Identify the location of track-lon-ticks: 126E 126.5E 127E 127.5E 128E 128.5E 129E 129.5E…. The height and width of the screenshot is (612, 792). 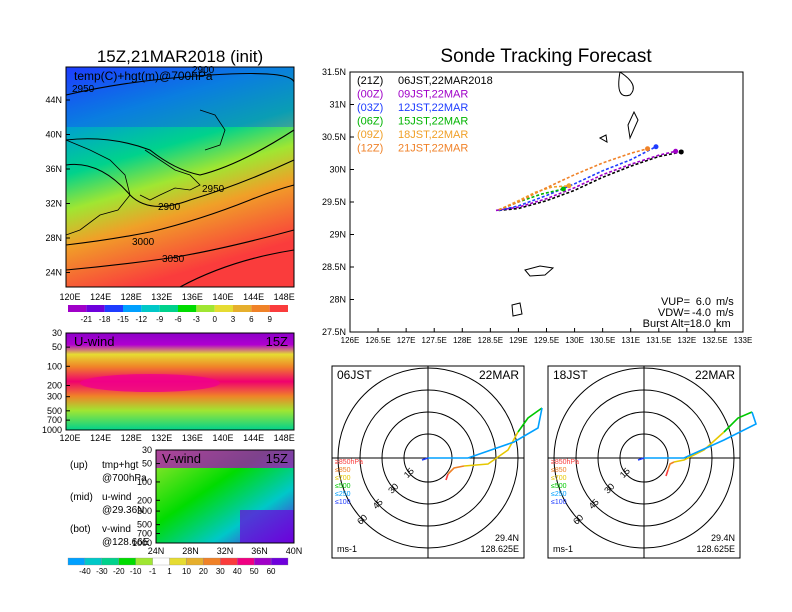
(547, 336).